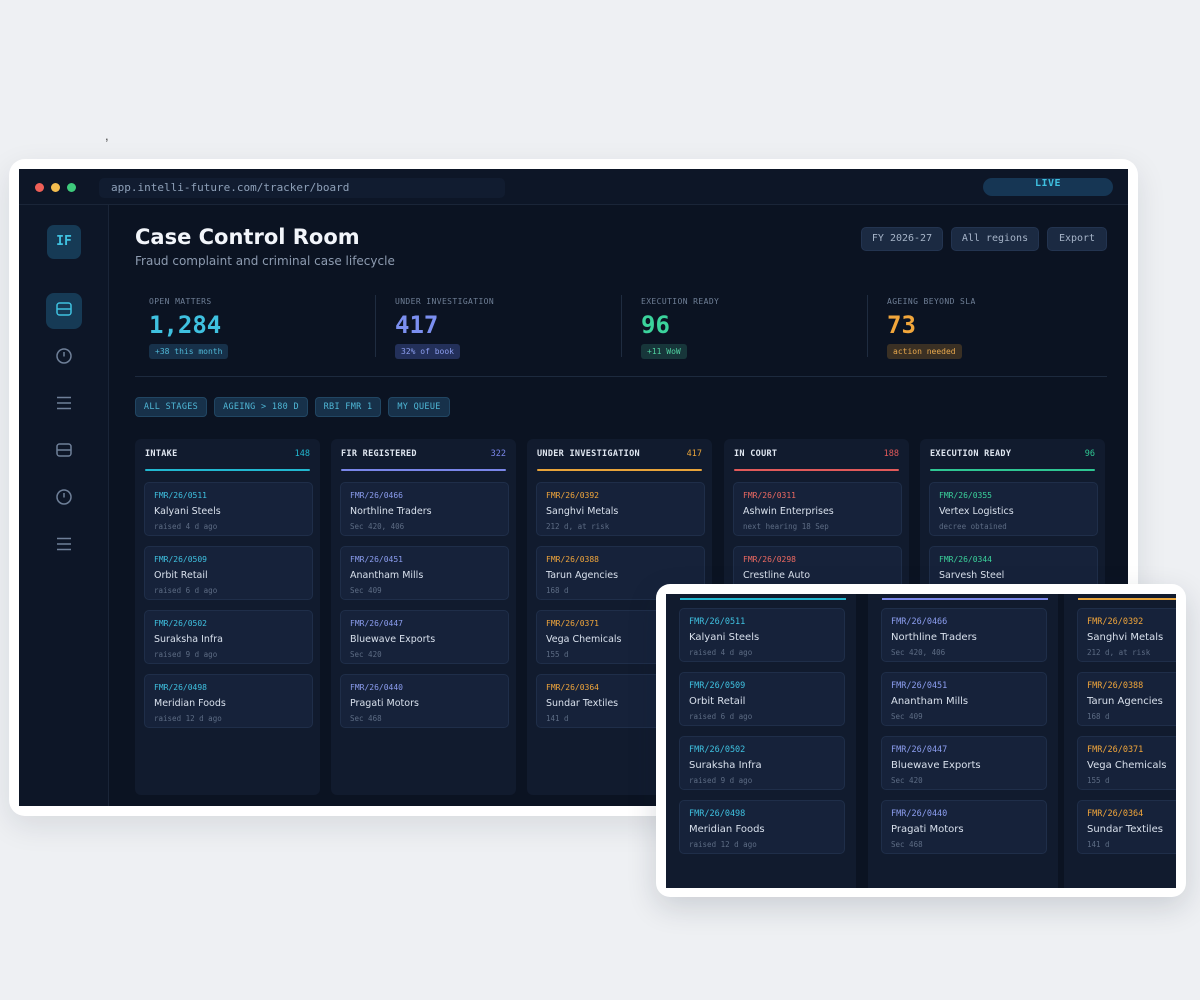 This screenshot has width=1200, height=1000. I want to click on case-party-name: Ashwin Enterprises, so click(788, 511).